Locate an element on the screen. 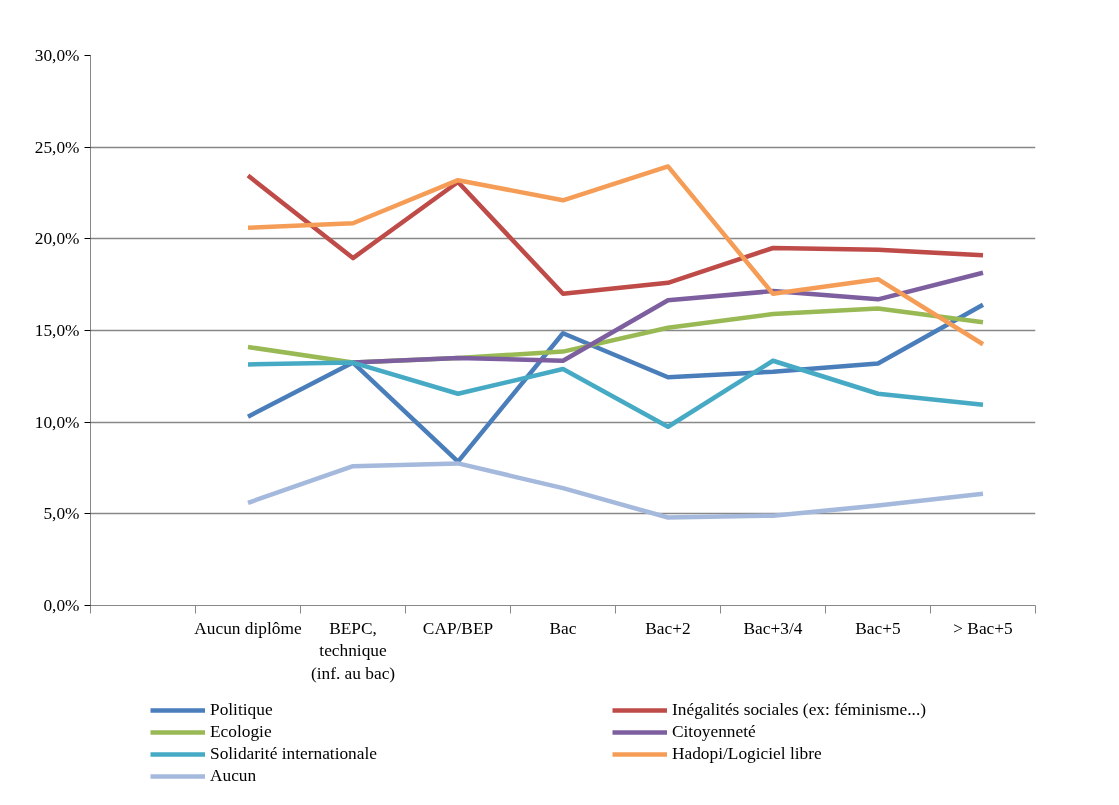 The height and width of the screenshot is (805, 1119). legend-label: Aucun is located at coordinates (234, 776).